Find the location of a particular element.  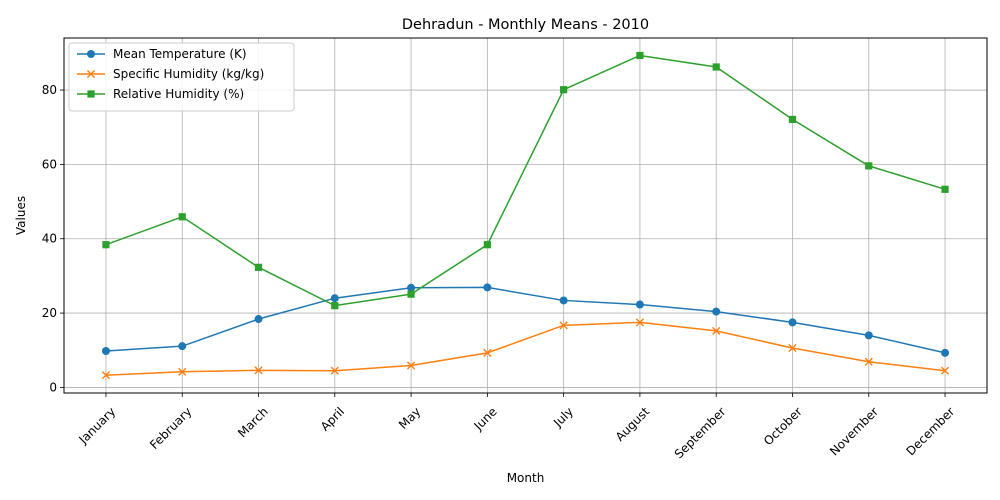

legend-box is located at coordinates (181, 77).